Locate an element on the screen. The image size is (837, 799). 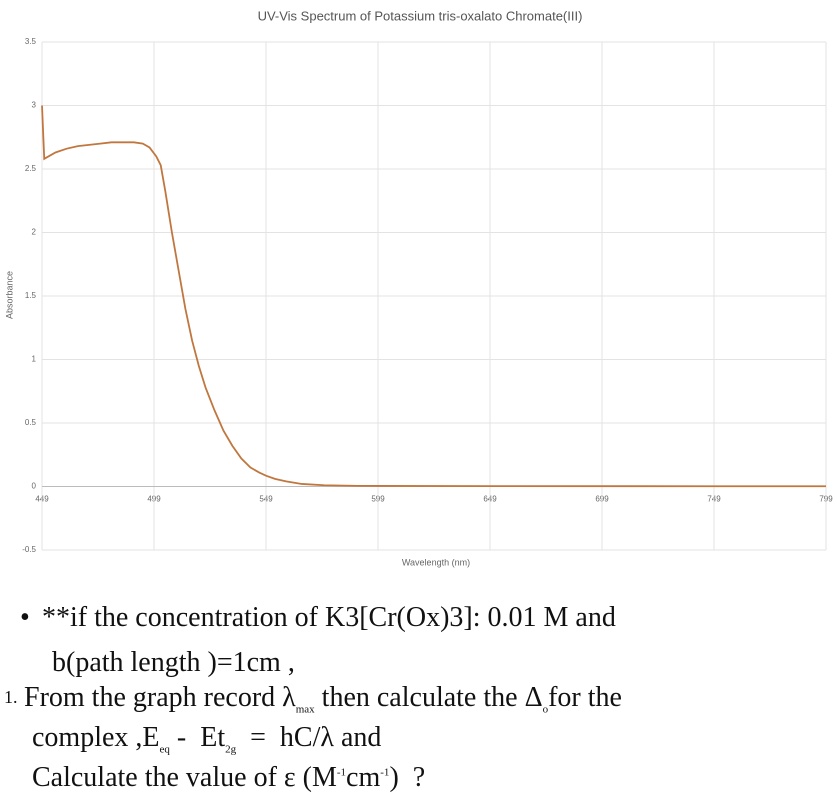
question-line: Calculate the value of ε (M-1cm-1) ? is located at coordinates (228, 778).